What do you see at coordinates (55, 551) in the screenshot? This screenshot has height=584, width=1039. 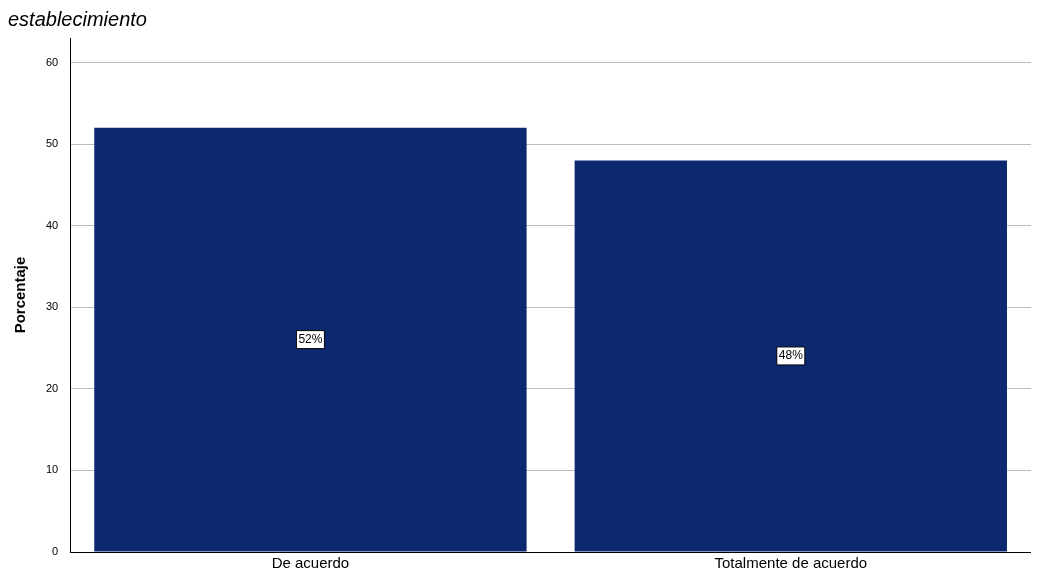 I see `y-tick-label: 0` at bounding box center [55, 551].